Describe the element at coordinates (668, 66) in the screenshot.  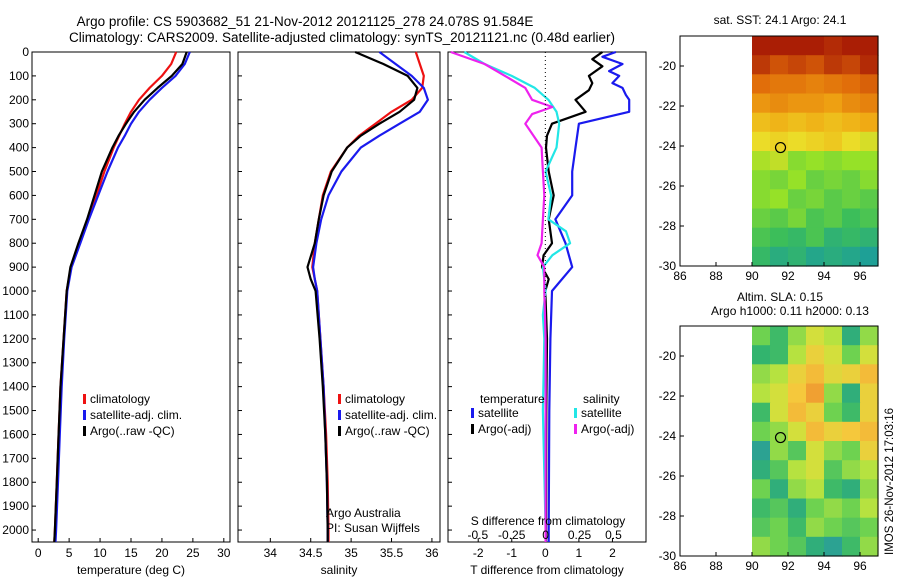
I see `y-tick-label: -20` at that location.